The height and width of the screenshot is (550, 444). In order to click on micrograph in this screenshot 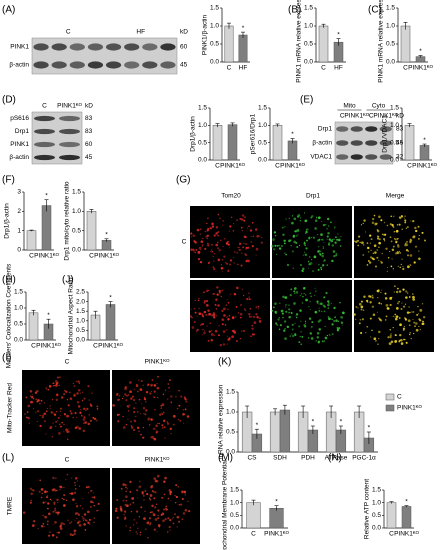, I will do `click(156, 506)`.